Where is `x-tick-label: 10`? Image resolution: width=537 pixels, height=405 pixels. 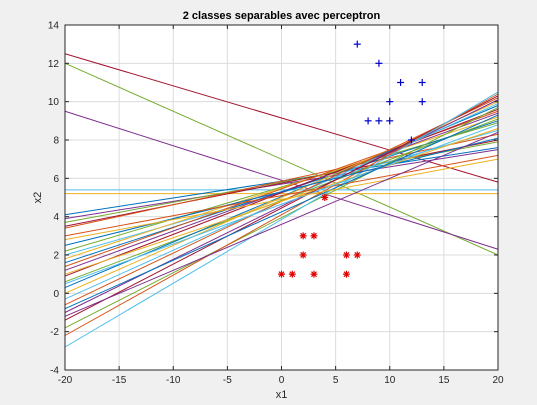 x-tick-label: 10 is located at coordinates (390, 380).